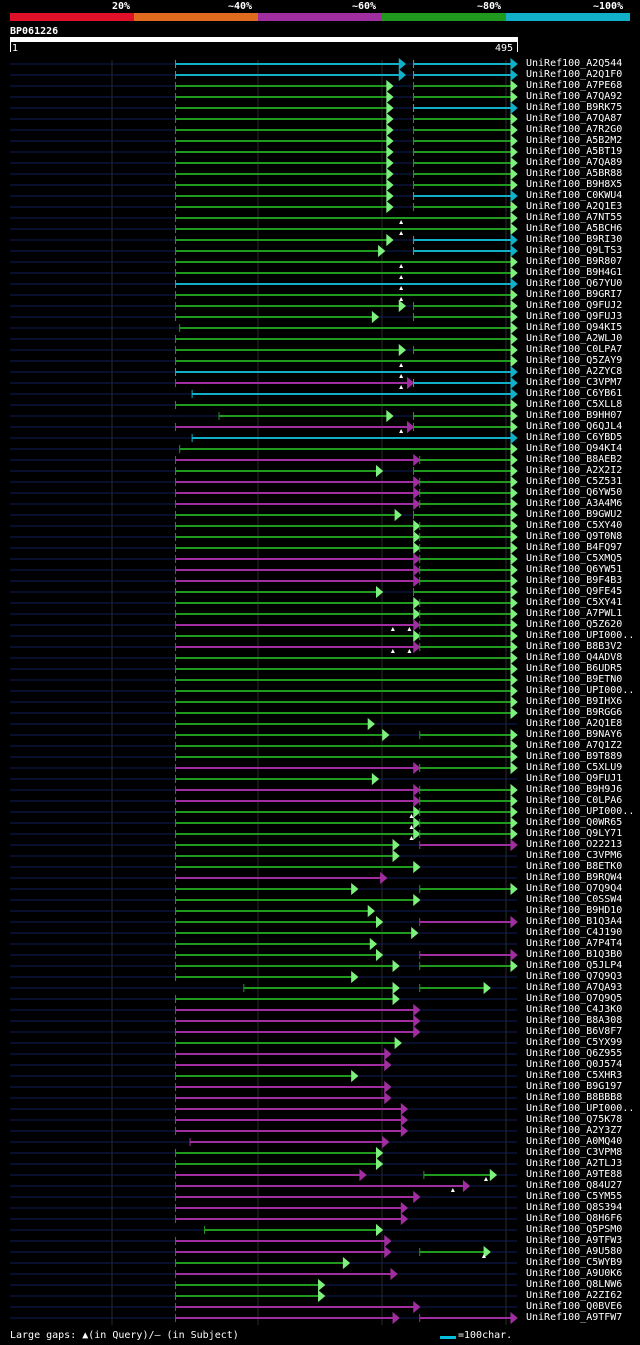 This screenshot has width=640, height=1345. Describe the element at coordinates (574, 327) in the screenshot. I see `hit-label: UniRef100_Q94KI5` at that location.